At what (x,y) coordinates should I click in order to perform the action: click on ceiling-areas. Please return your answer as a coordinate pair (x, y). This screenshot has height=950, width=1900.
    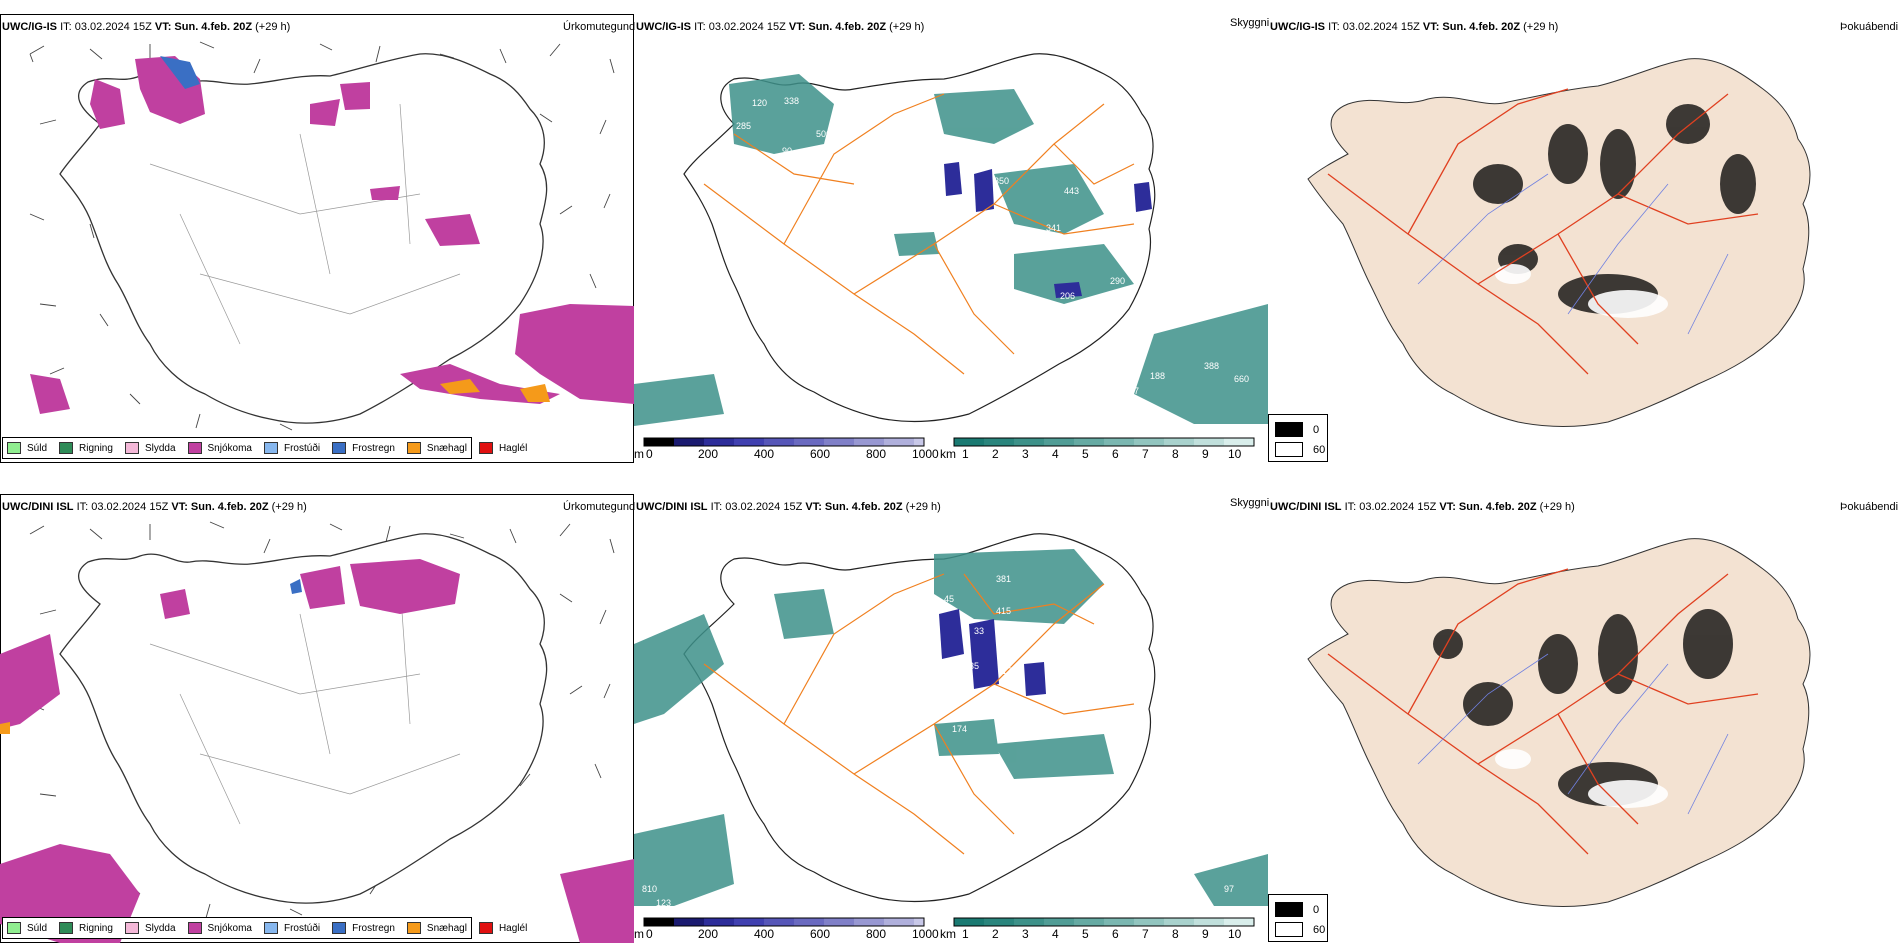
    Looking at the image, I should click on (1048, 230).